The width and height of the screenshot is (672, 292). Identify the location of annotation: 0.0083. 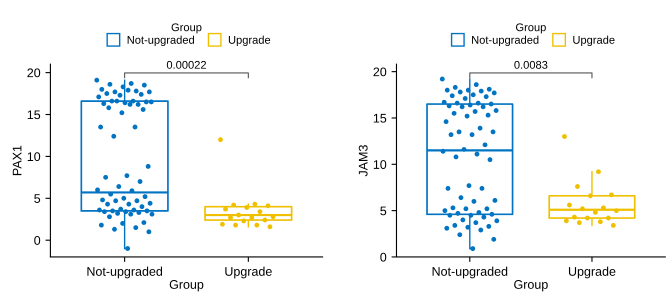
(531, 64).